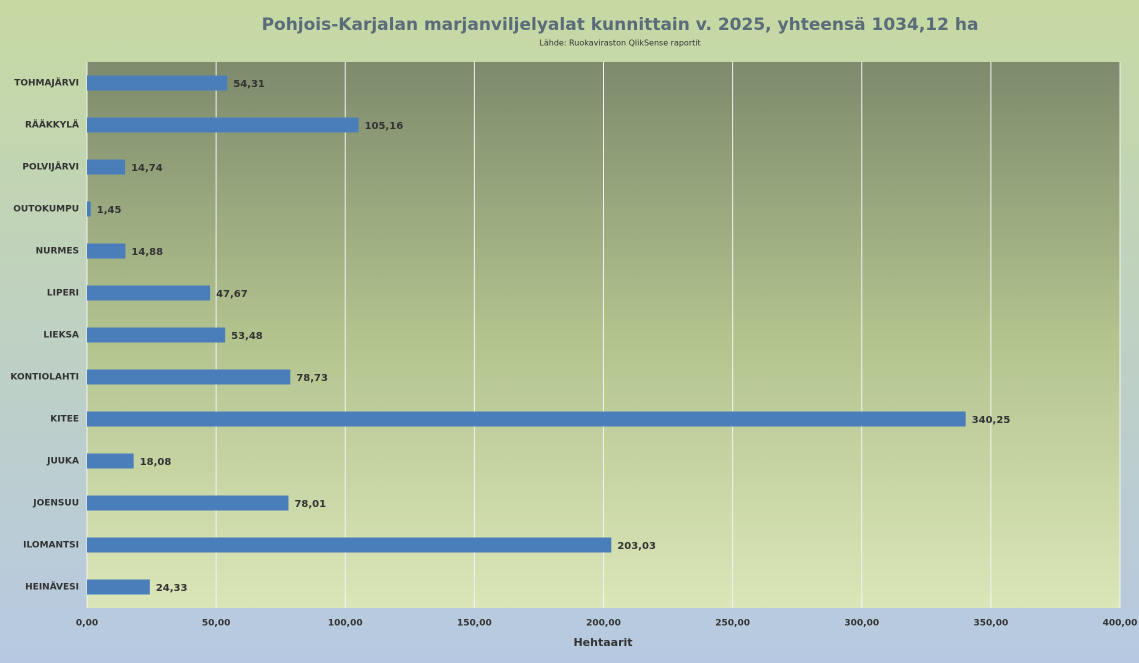 The width and height of the screenshot is (1139, 663). Describe the element at coordinates (61, 336) in the screenshot. I see `y-tick-label: LIEKSA` at that location.